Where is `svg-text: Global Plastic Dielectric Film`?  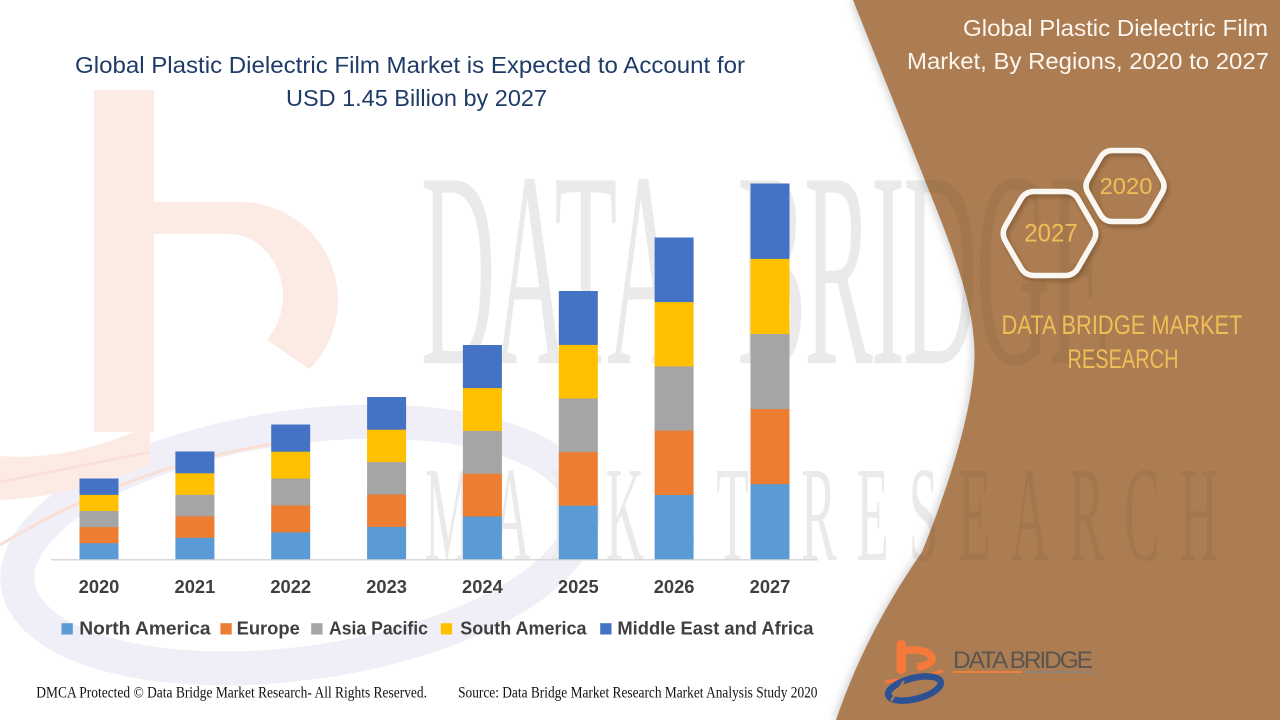
svg-text: Global Plastic Dielectric Film is located at coordinates (1115, 28).